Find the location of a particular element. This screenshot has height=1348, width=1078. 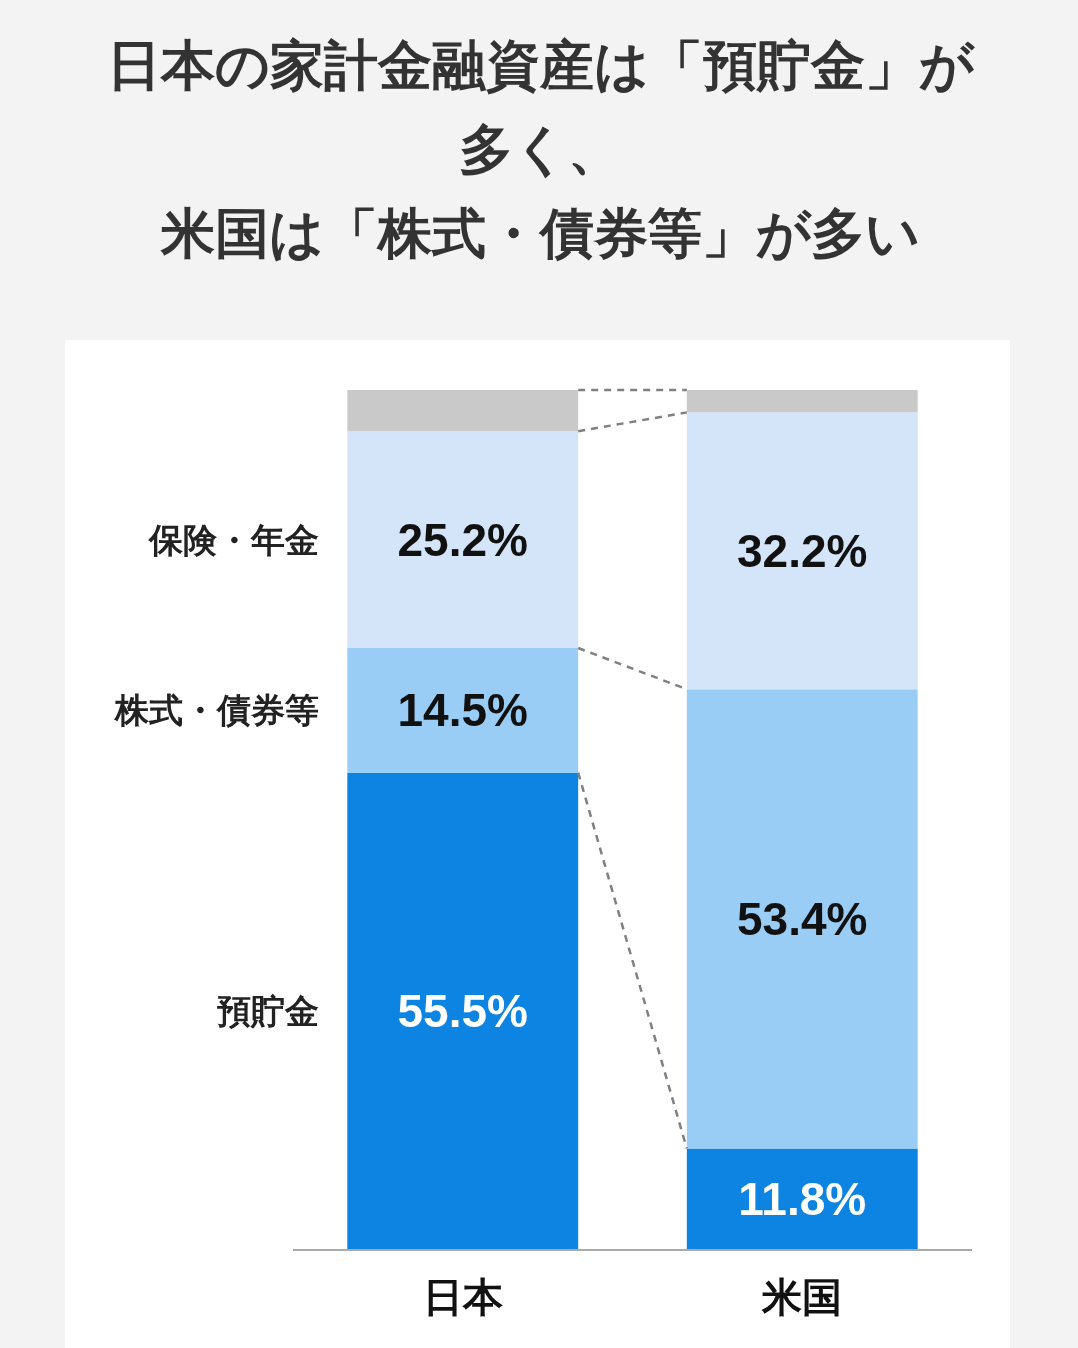

data-label: 11.8% is located at coordinates (802, 1199).